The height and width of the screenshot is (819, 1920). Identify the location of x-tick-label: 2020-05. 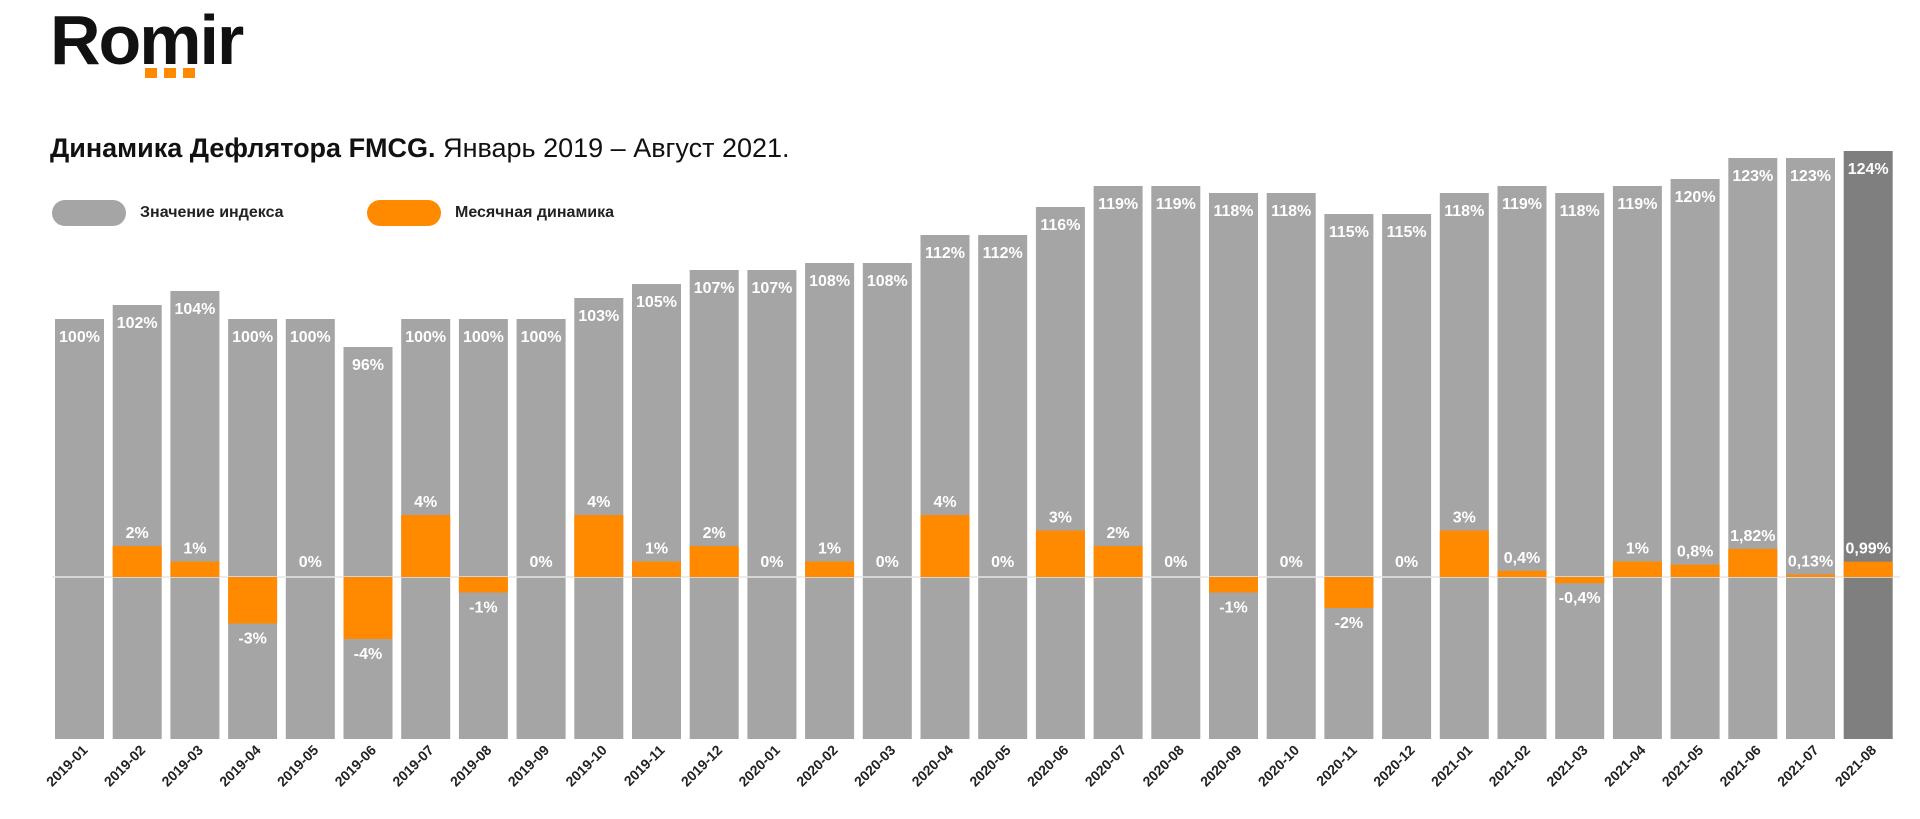
(990, 766).